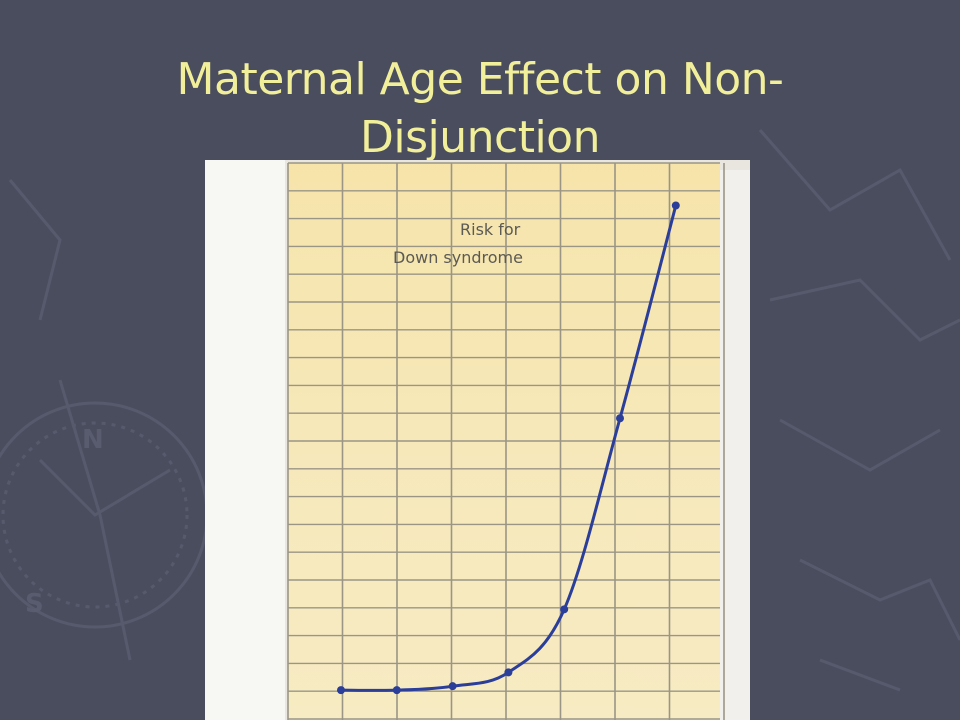  I want to click on scan-border-right, so click(735, 445).